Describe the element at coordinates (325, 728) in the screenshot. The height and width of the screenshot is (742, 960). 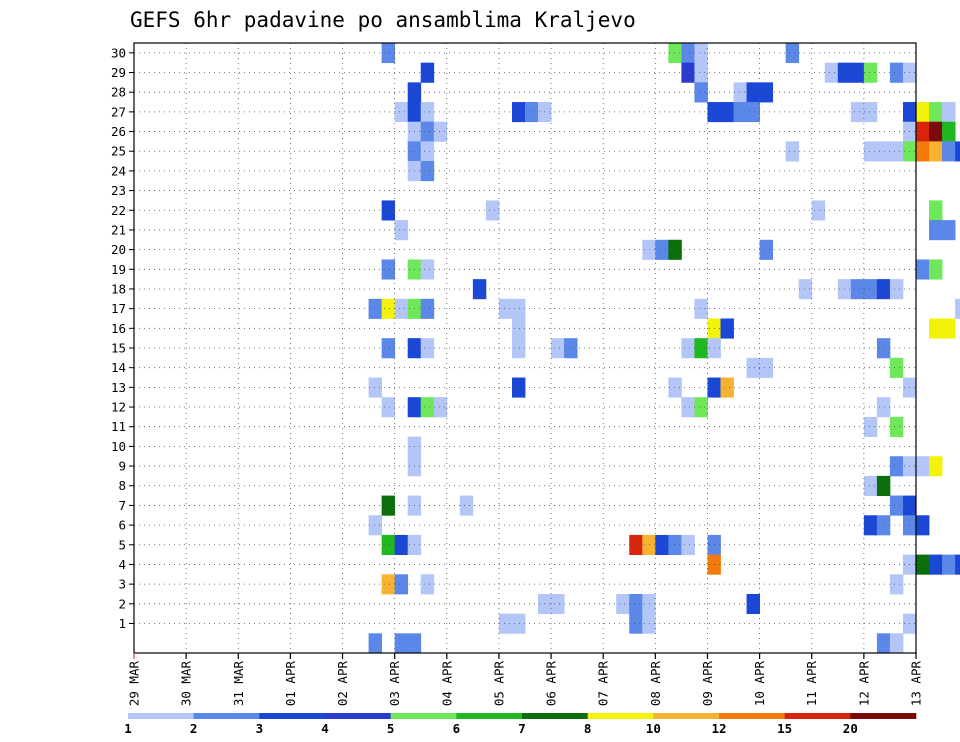
I see `legend-label: 4` at that location.